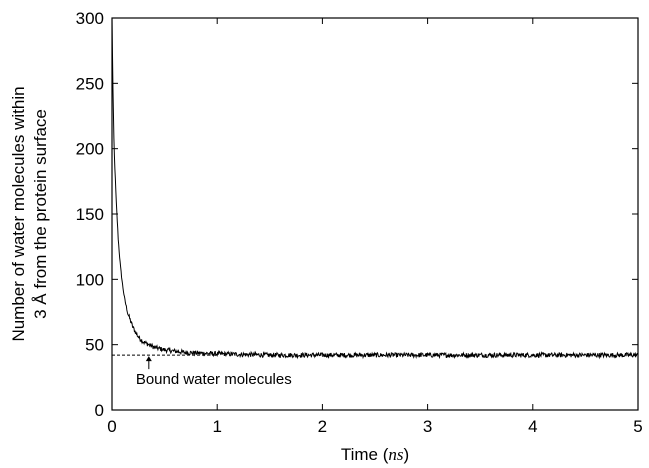  Describe the element at coordinates (90, 18) in the screenshot. I see `y-tick-label: 300` at that location.